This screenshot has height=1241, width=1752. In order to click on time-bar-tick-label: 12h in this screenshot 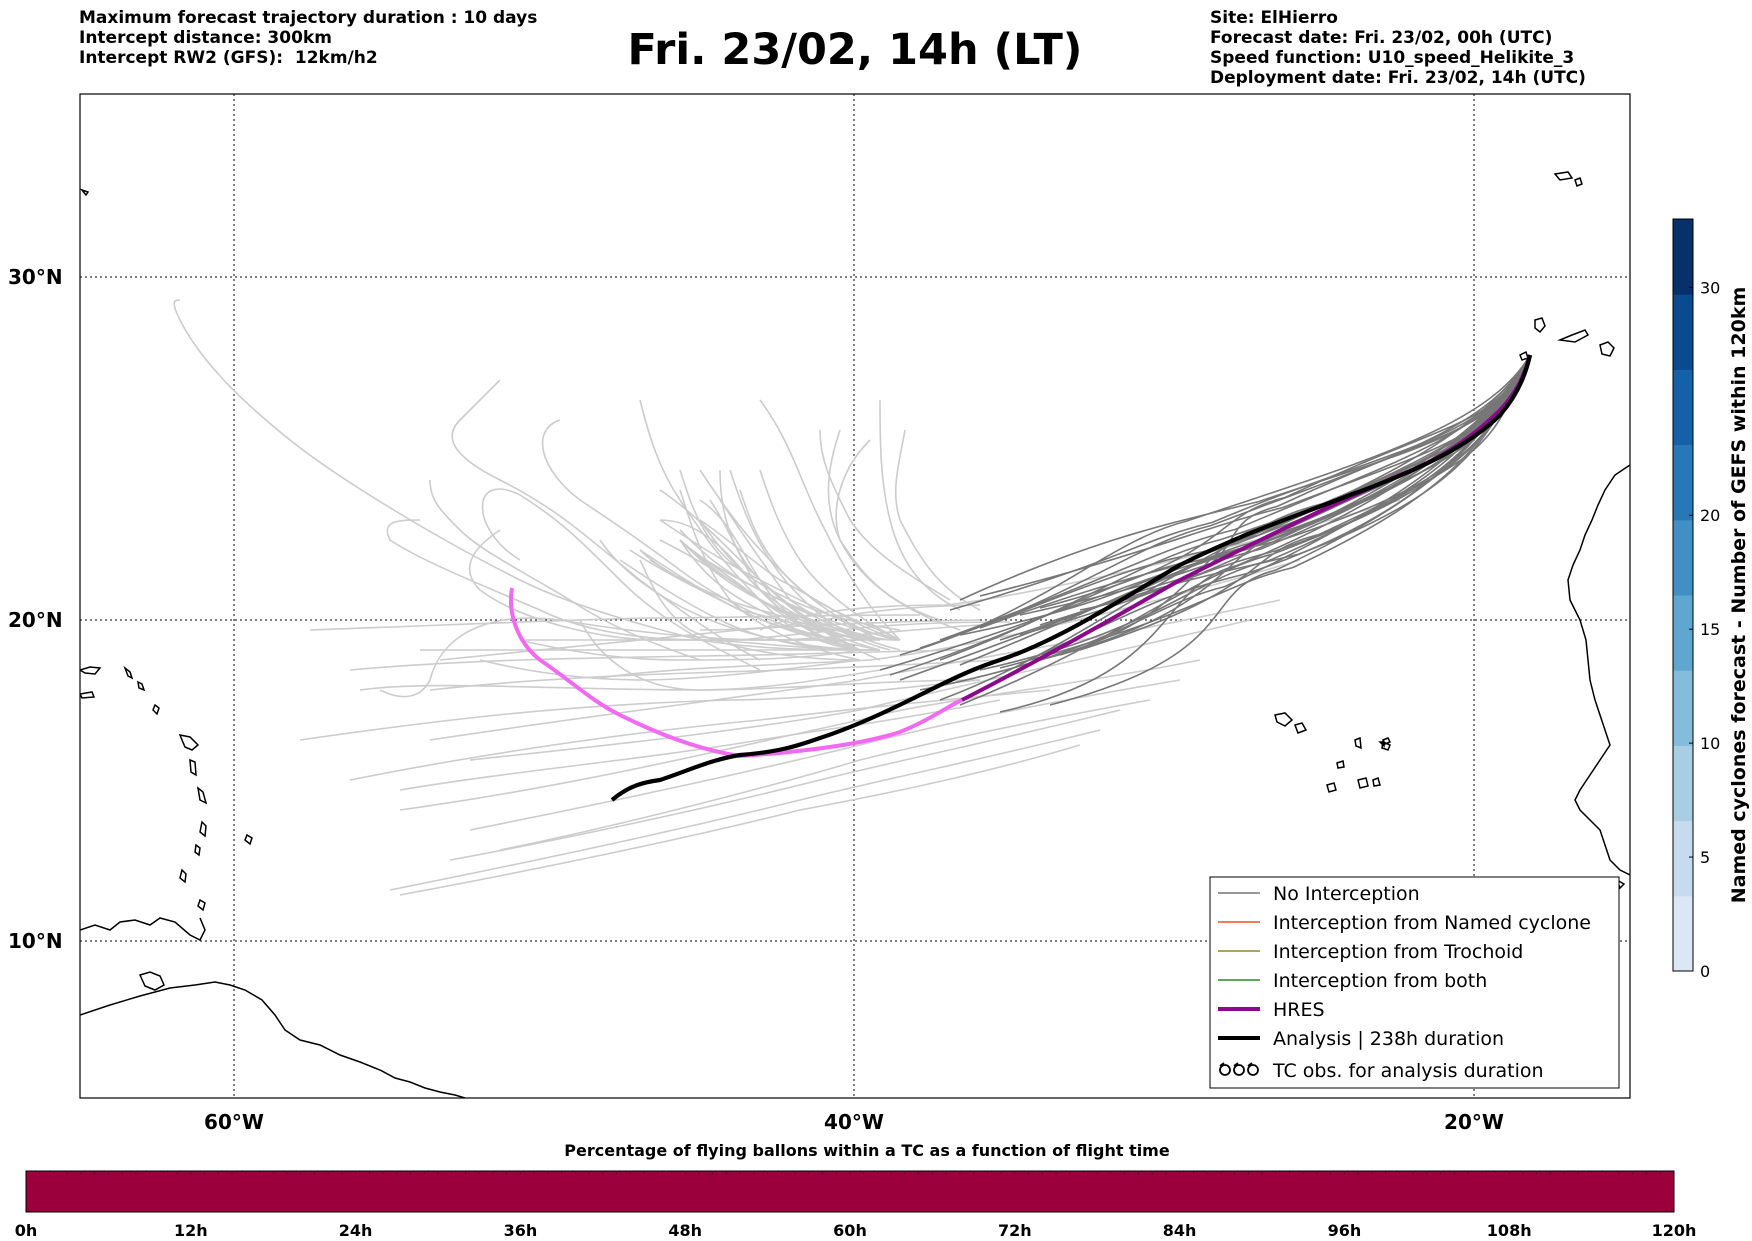, I will do `click(191, 1230)`.